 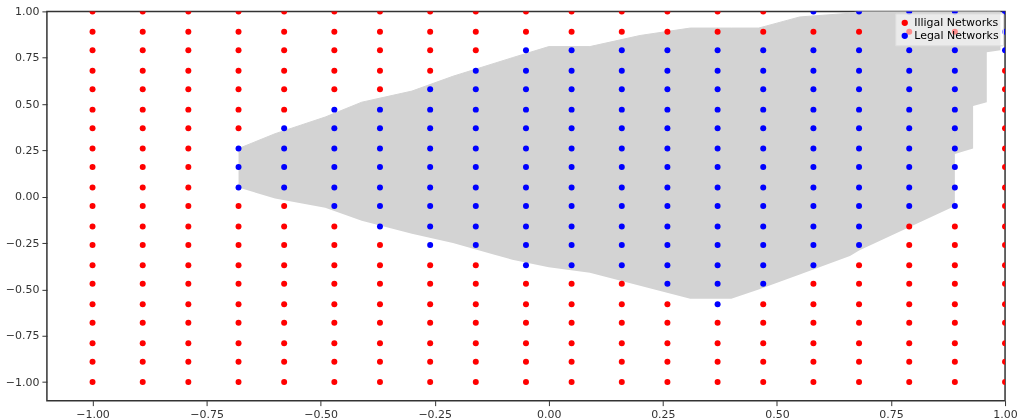 What do you see at coordinates (207, 413) in the screenshot?
I see `x-tick-label: −0.75` at bounding box center [207, 413].